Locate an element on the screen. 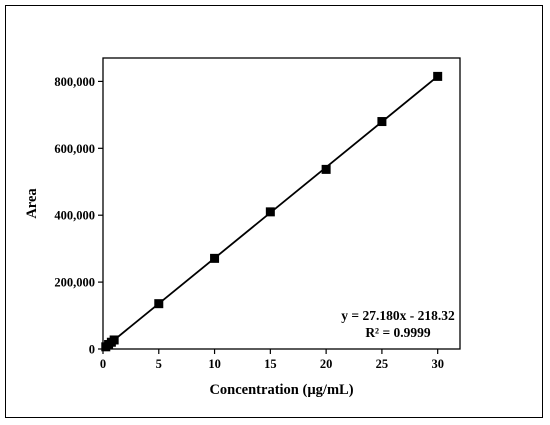 The width and height of the screenshot is (550, 425). x-tick-label: 25 is located at coordinates (382, 364).